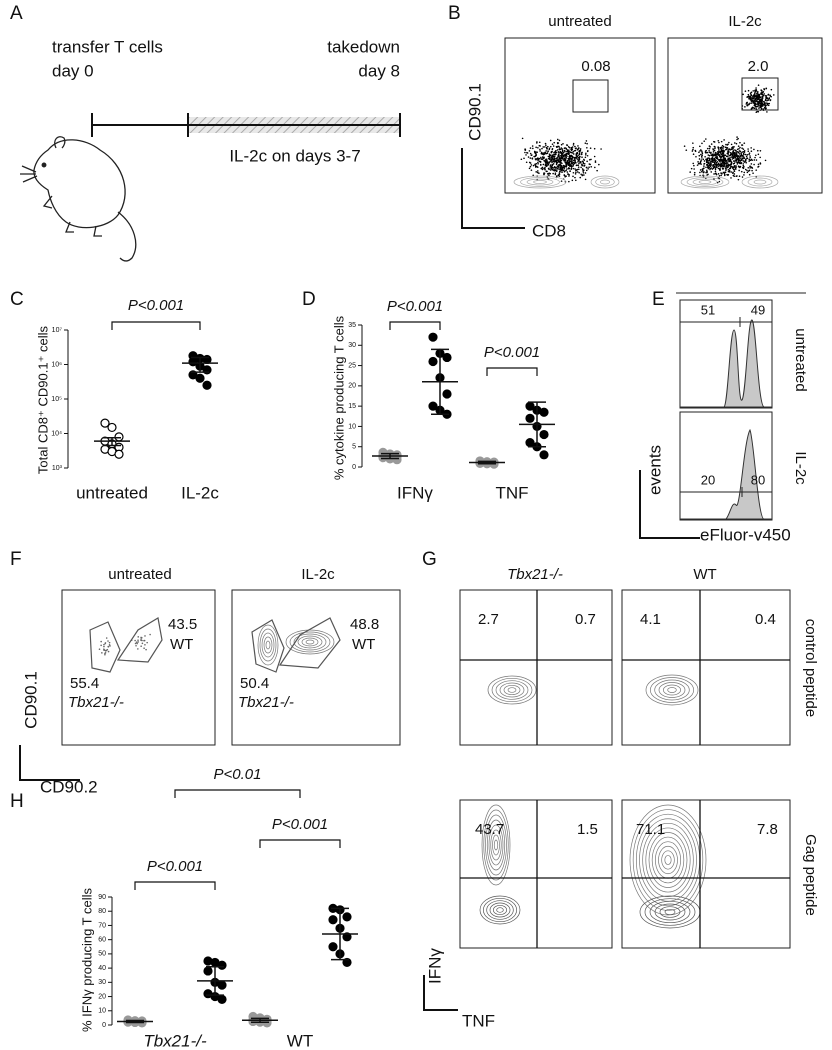 This screenshot has width=832, height=1050. I want to click on gate, so click(590, 96).